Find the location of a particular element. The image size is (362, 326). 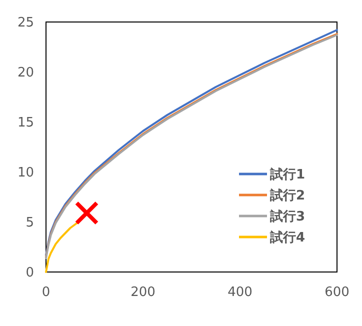

y-tick-label: 5 is located at coordinates (30, 223).